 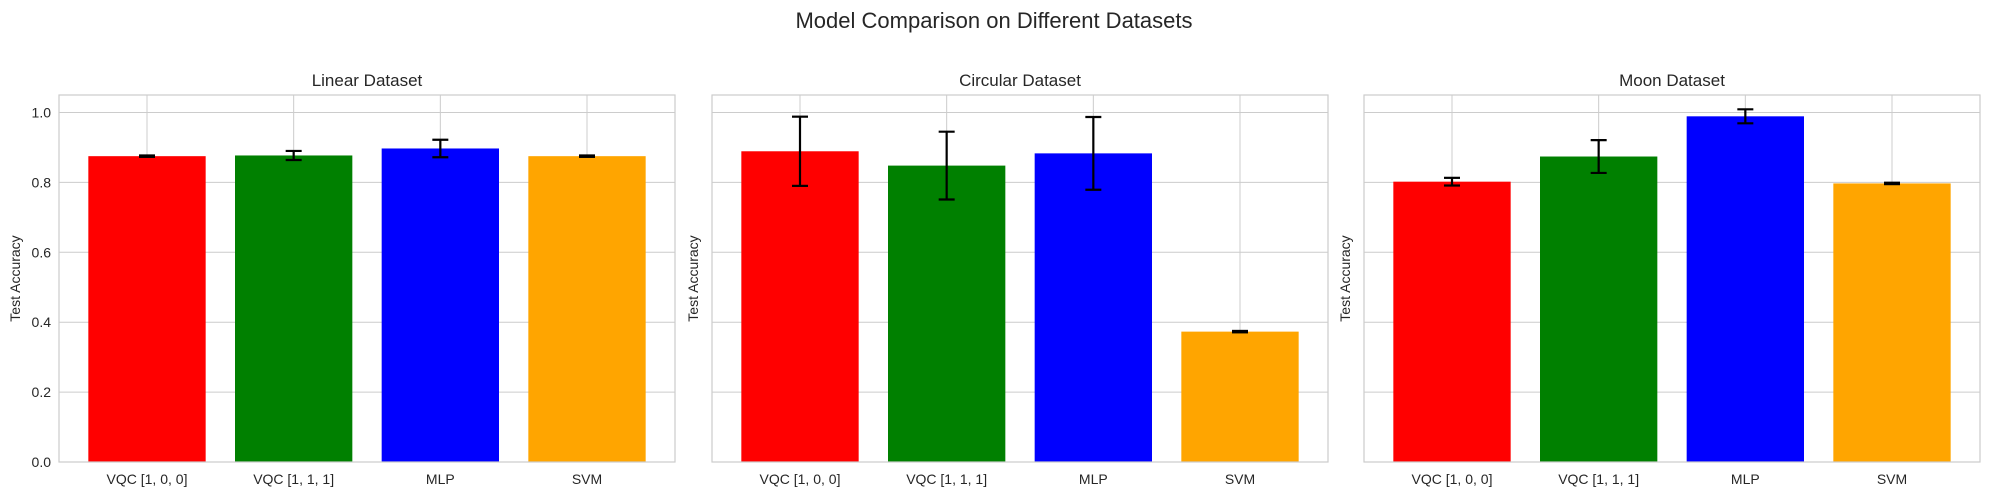 I want to click on y-tick-label: 0.2, so click(x=42, y=392).